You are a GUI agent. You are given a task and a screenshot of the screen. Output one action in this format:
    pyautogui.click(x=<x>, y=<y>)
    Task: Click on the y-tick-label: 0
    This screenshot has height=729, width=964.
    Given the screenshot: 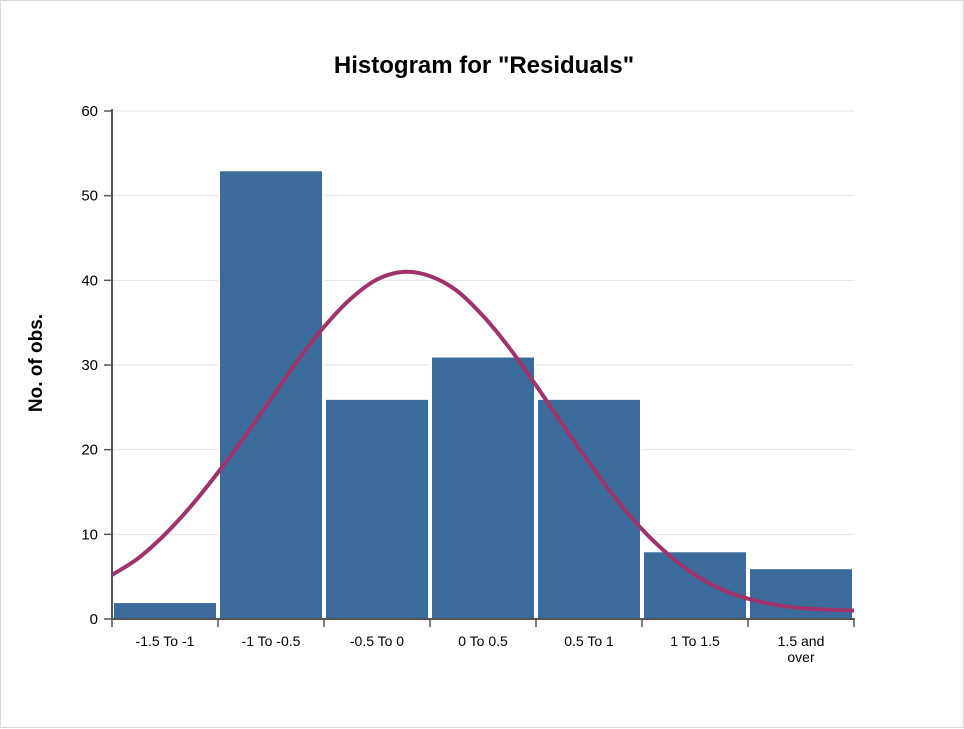 What is the action you would take?
    pyautogui.click(x=94, y=619)
    